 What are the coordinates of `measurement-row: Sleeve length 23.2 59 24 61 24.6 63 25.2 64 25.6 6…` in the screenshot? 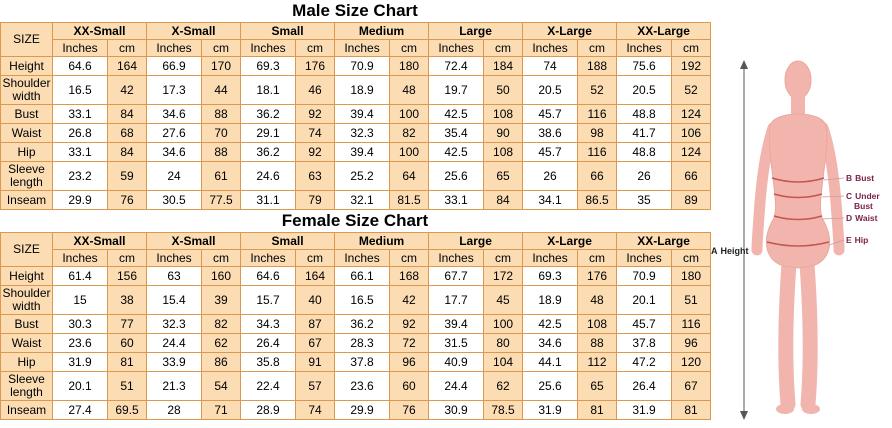 It's located at (356, 176).